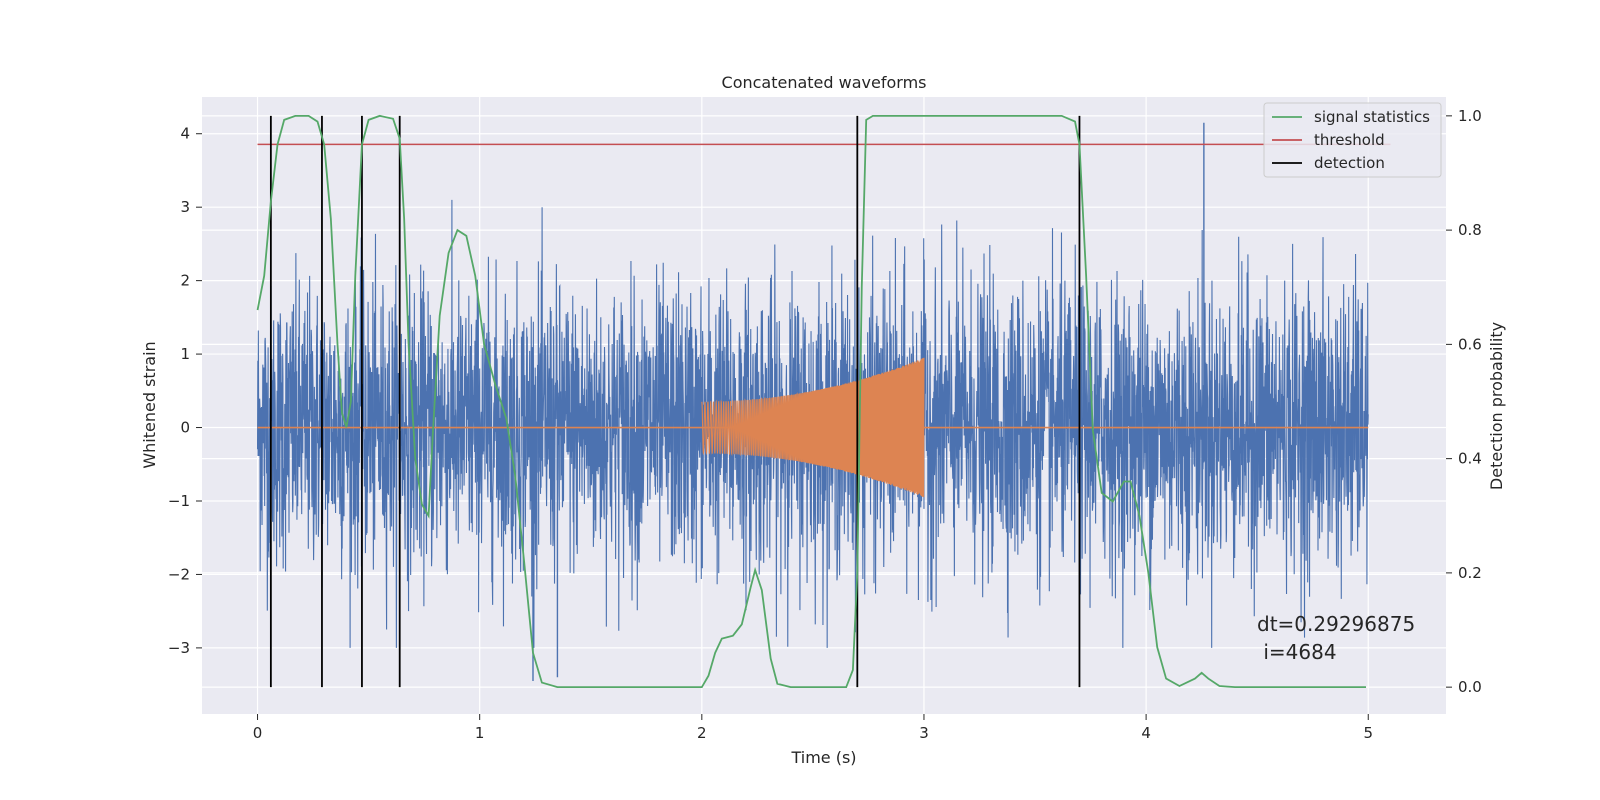 The width and height of the screenshot is (1600, 800). I want to click on x-axis-label: Time (s), so click(823, 757).